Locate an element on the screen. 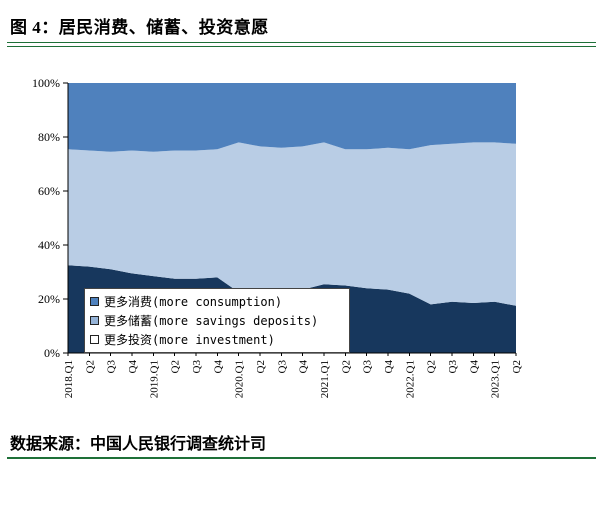 The height and width of the screenshot is (521, 604). y-tick-label: 80% is located at coordinates (49, 137).